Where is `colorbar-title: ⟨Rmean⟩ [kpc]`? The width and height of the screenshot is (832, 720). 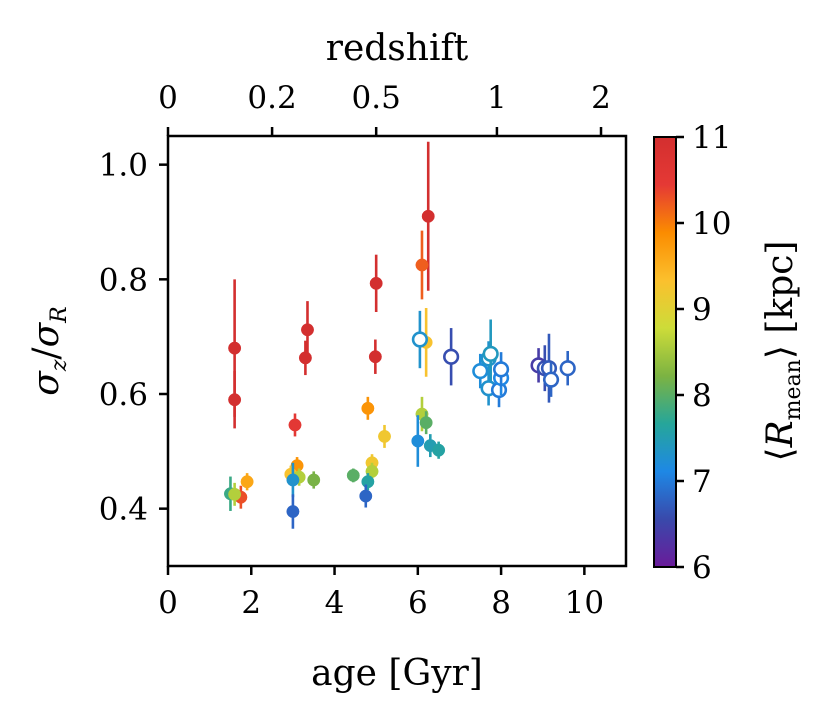
colorbar-title: ⟨Rmean⟩ [kpc] is located at coordinates (783, 351).